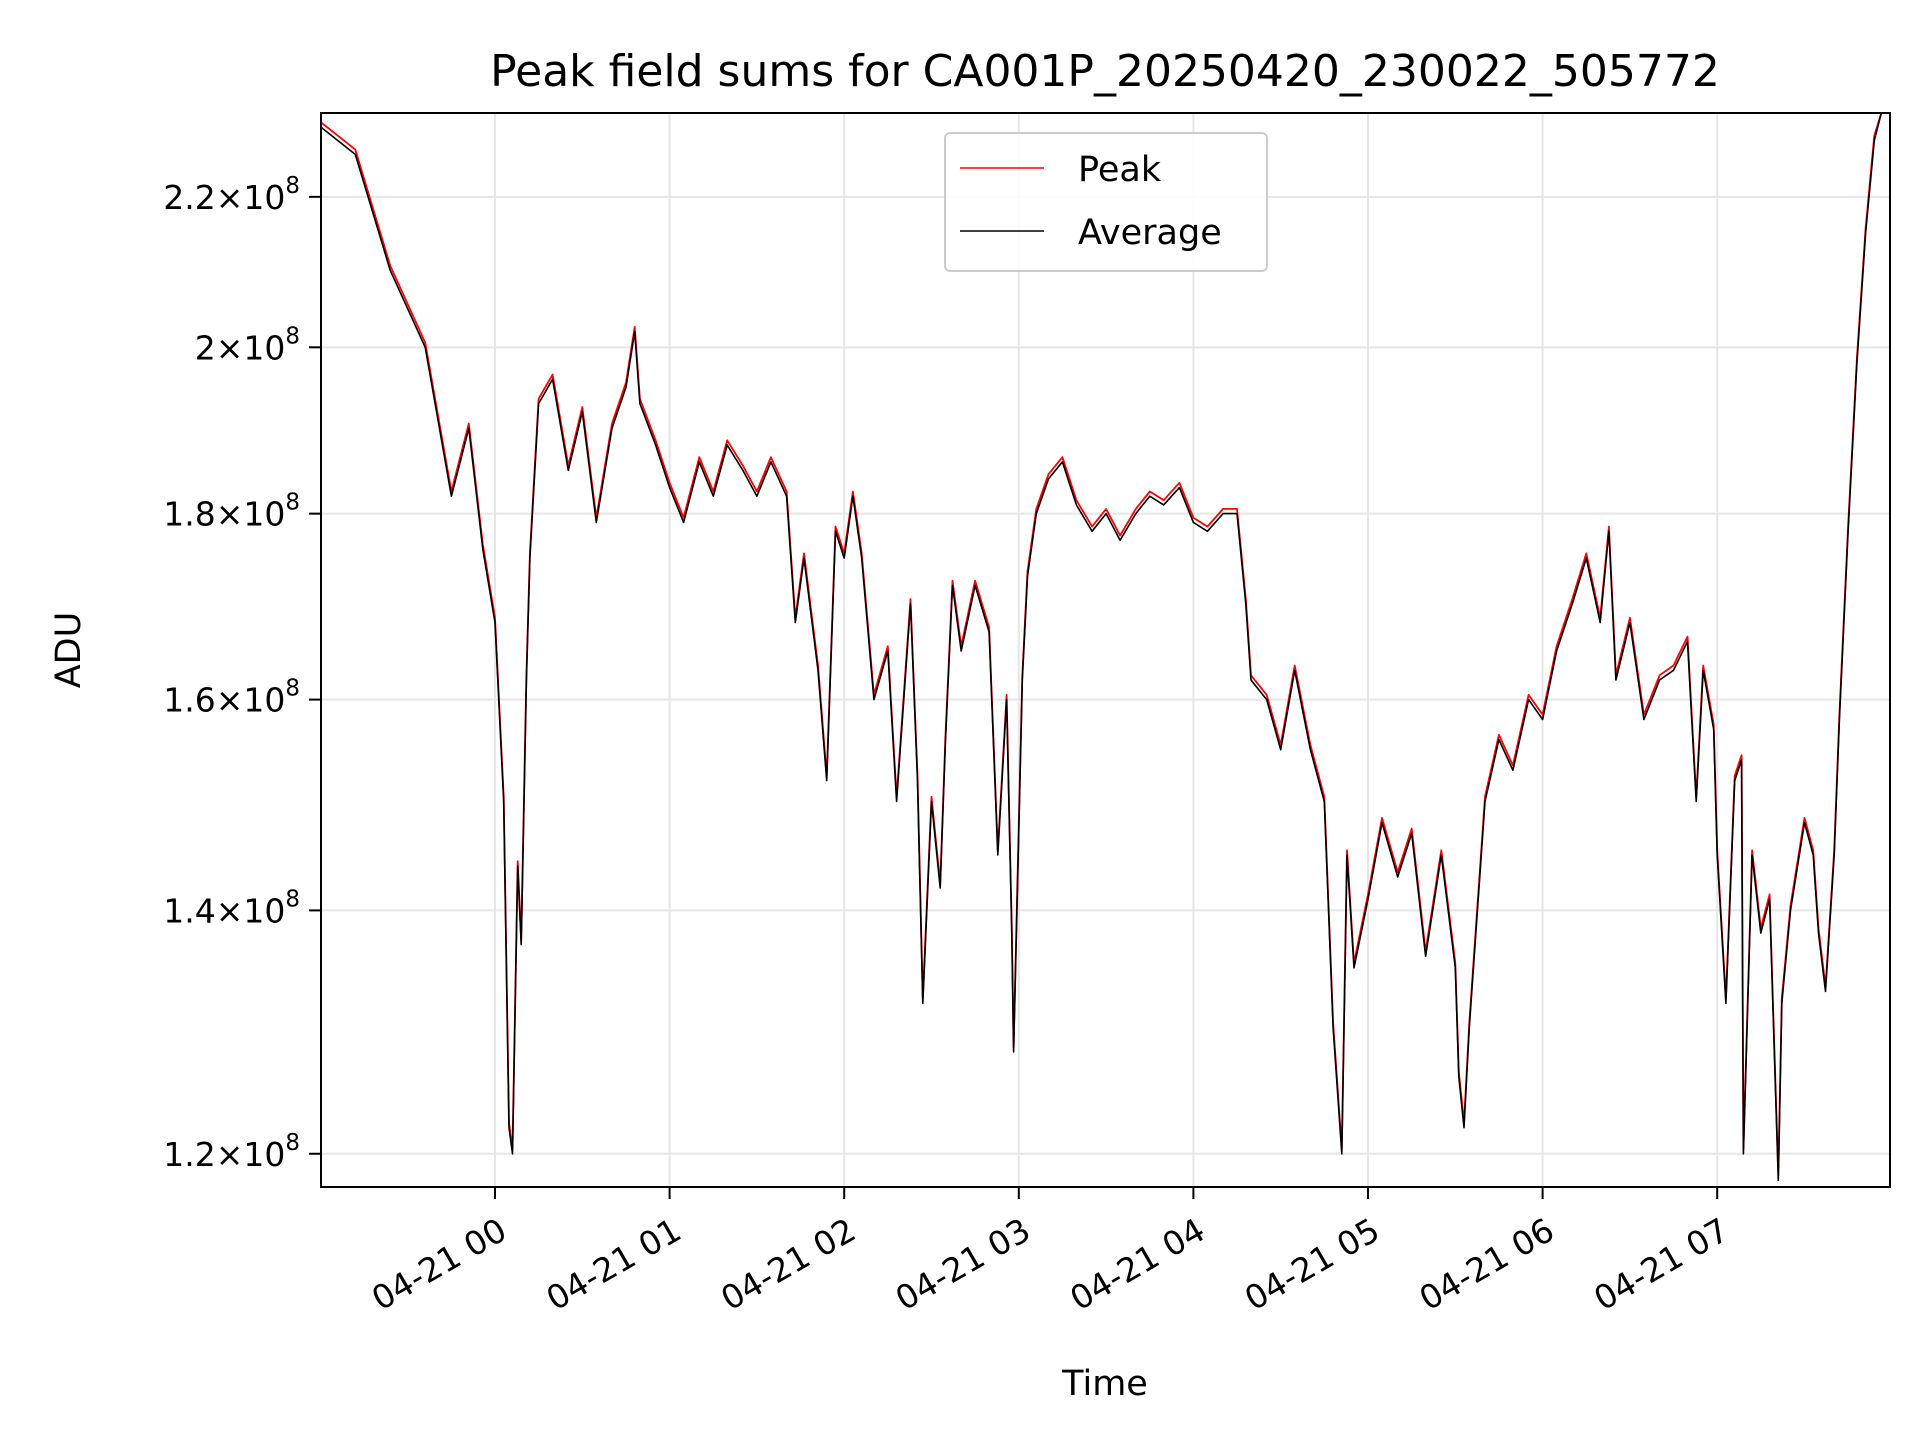 The height and width of the screenshot is (1440, 1920). I want to click on y-axis-title: ADU, so click(69, 650).